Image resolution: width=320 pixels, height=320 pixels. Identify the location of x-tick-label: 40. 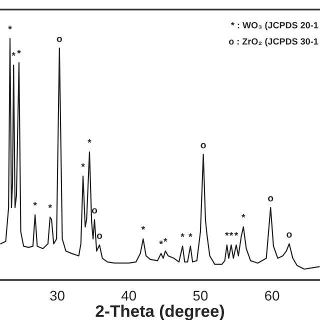
(128, 295).